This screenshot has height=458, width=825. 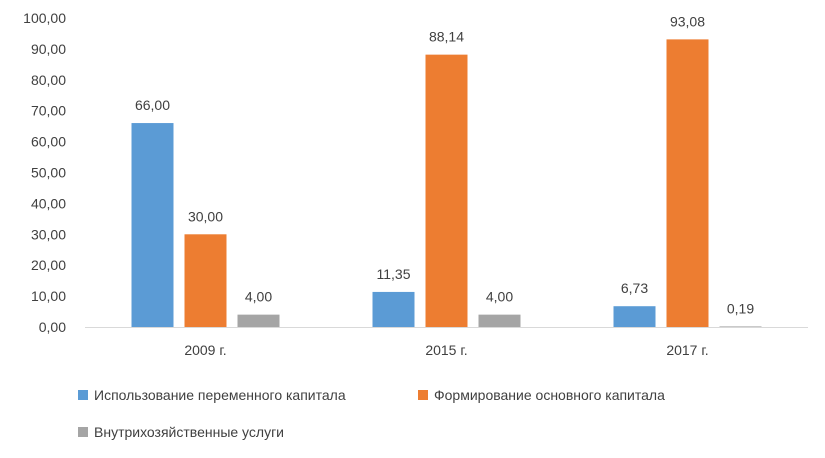 I want to click on legend-label: Использование переменного капитала, so click(x=220, y=395).